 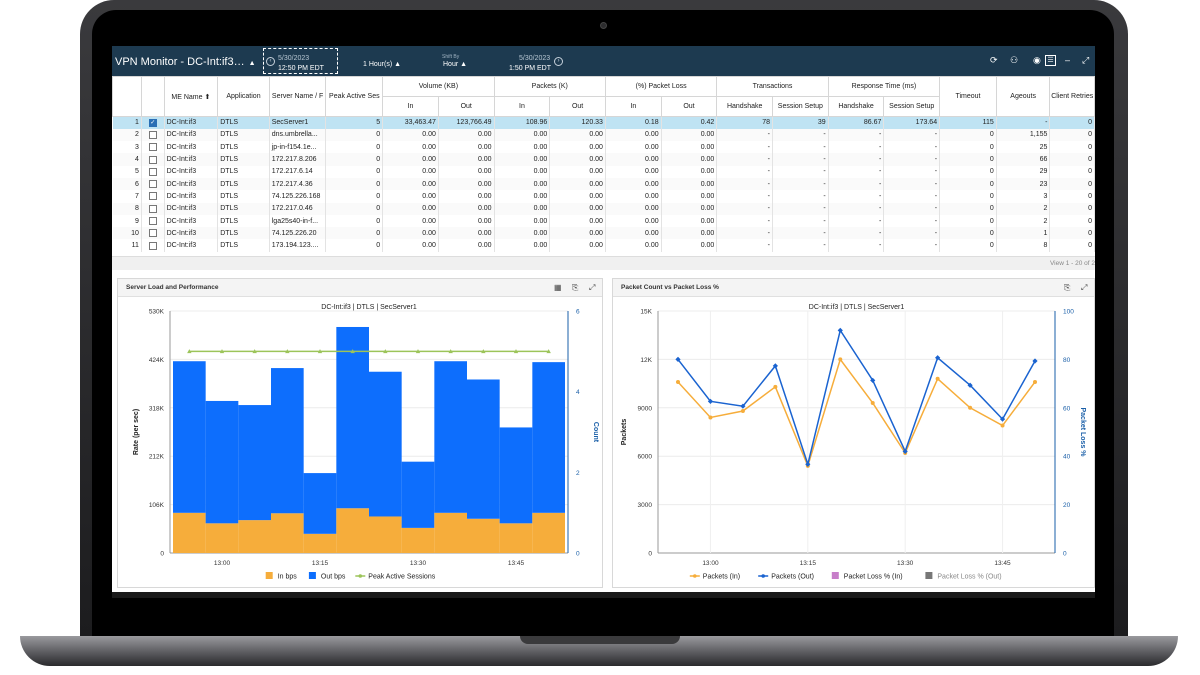 What do you see at coordinates (912, 122) in the screenshot?
I see `table-cell: 173.64` at bounding box center [912, 122].